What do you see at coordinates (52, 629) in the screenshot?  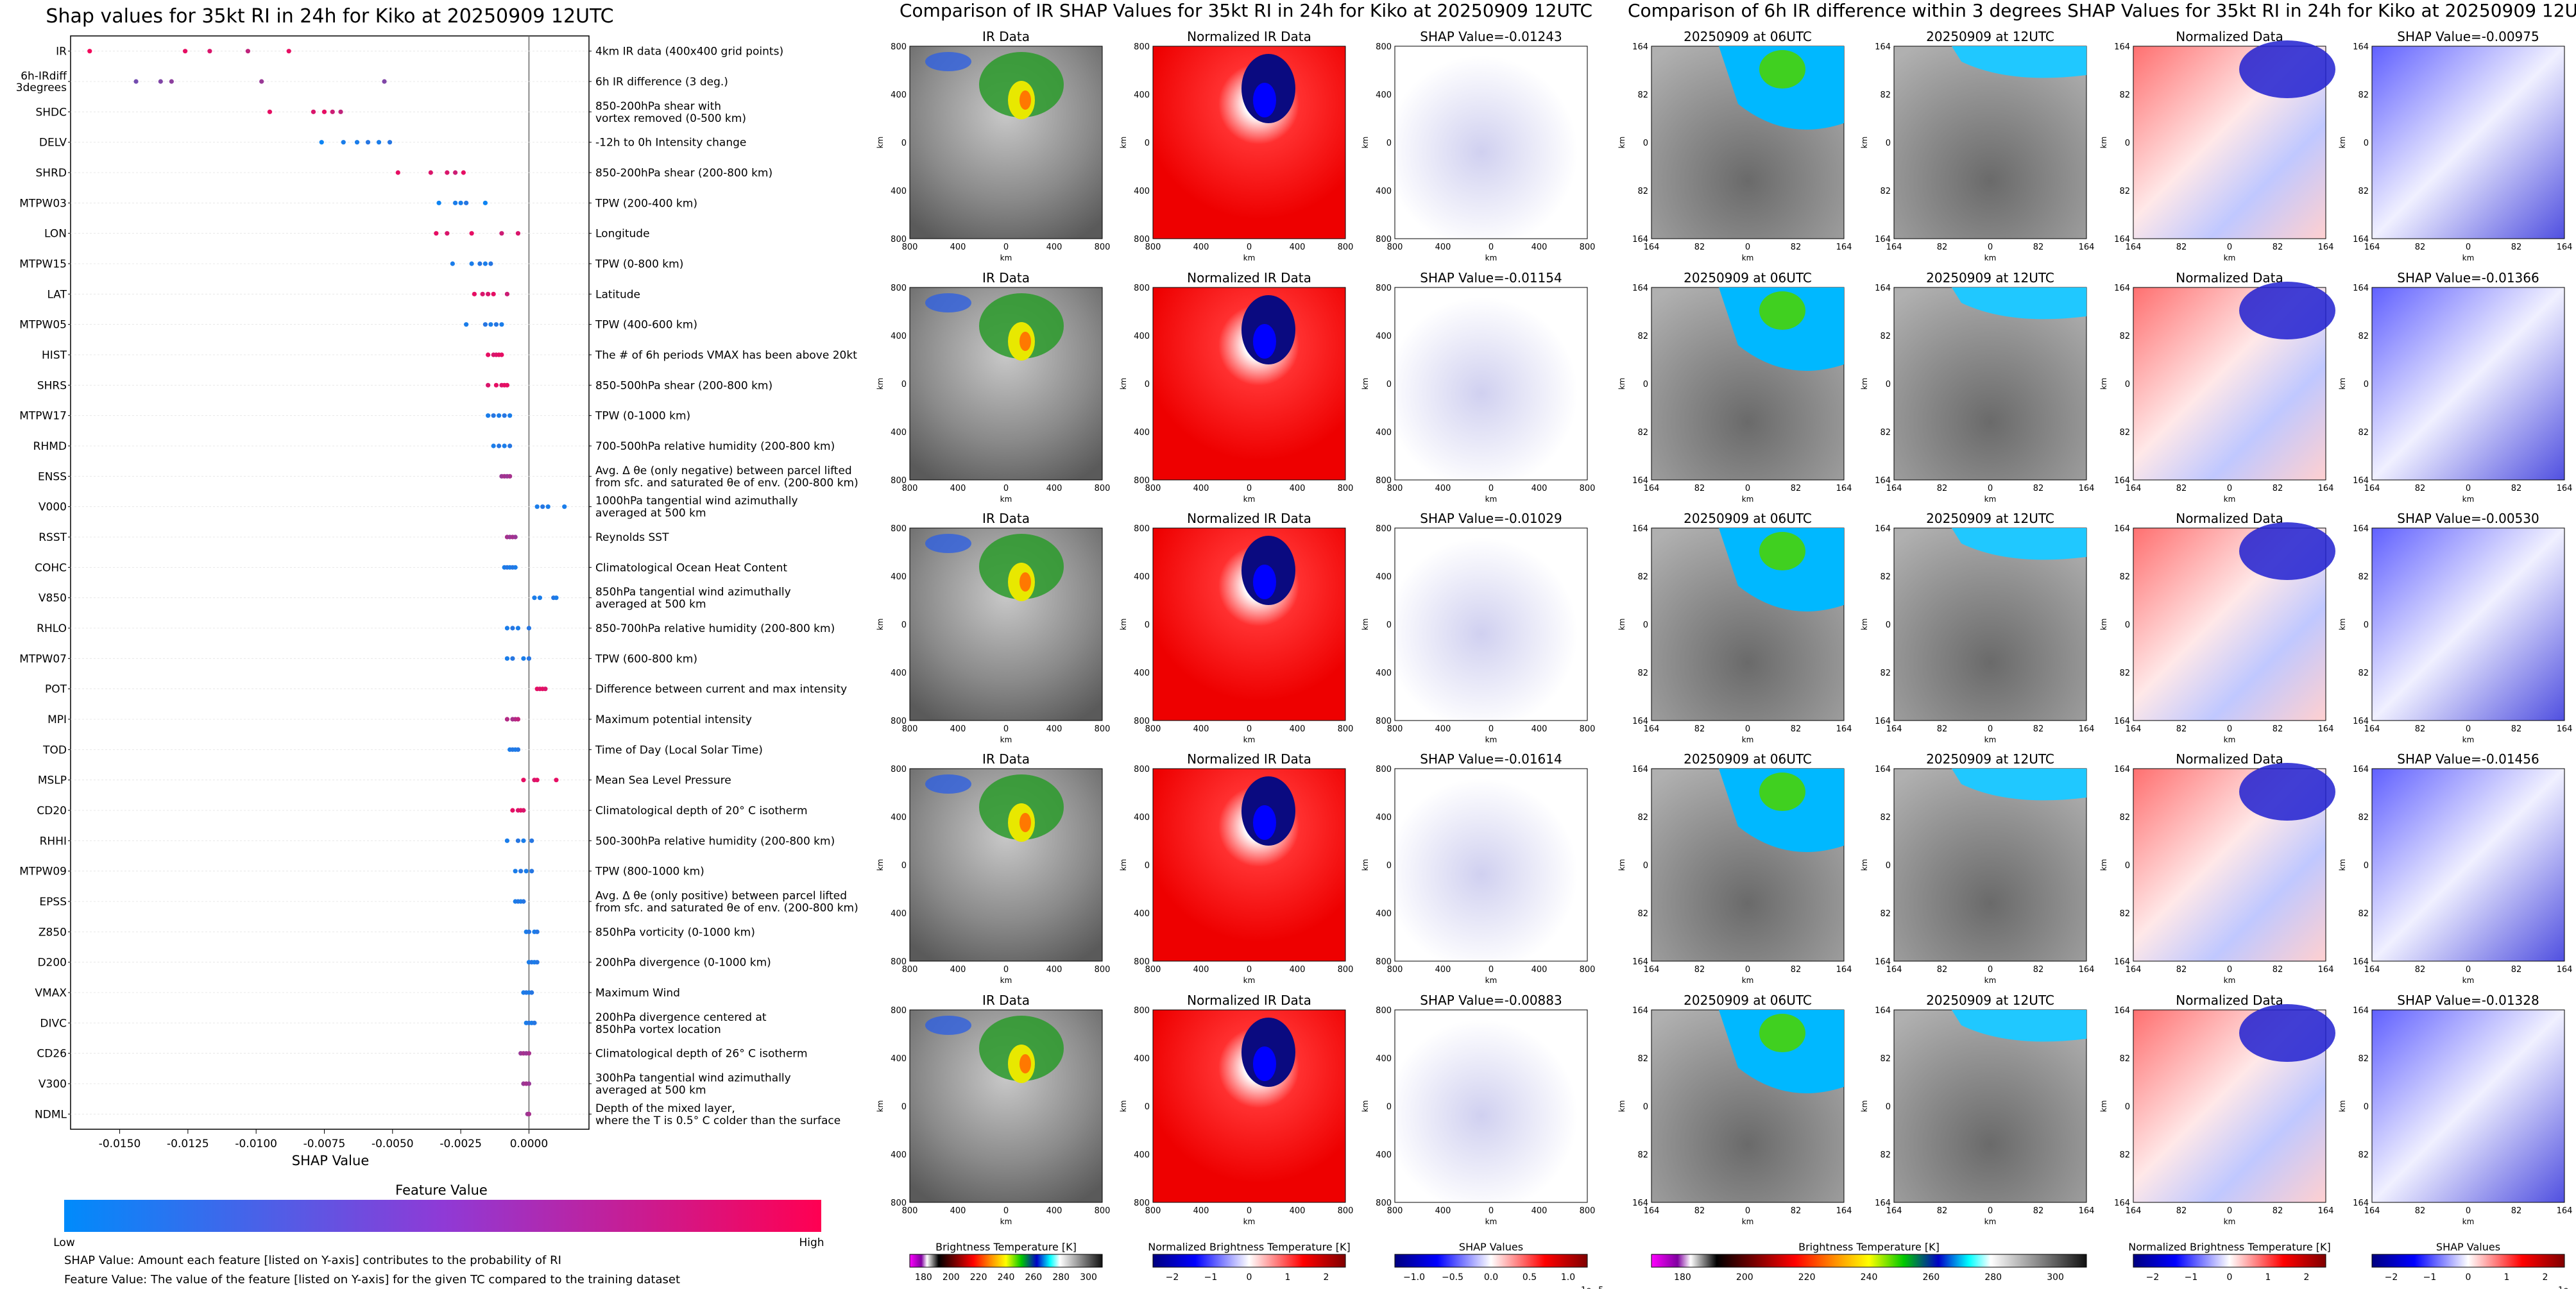 I see `feature-code-label: RHLO` at bounding box center [52, 629].